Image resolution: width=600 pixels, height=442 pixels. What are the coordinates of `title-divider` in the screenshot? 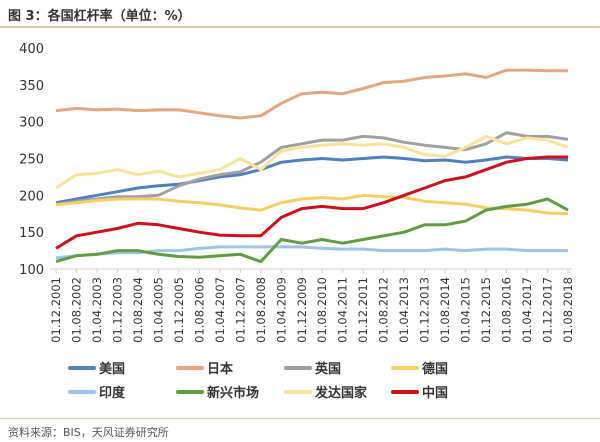 It's located at (300, 27).